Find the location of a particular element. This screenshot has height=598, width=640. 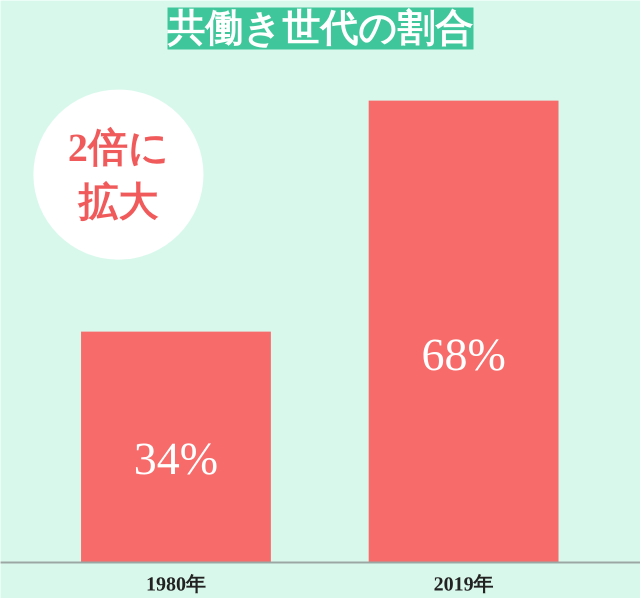

data-label: 68% is located at coordinates (463, 354).